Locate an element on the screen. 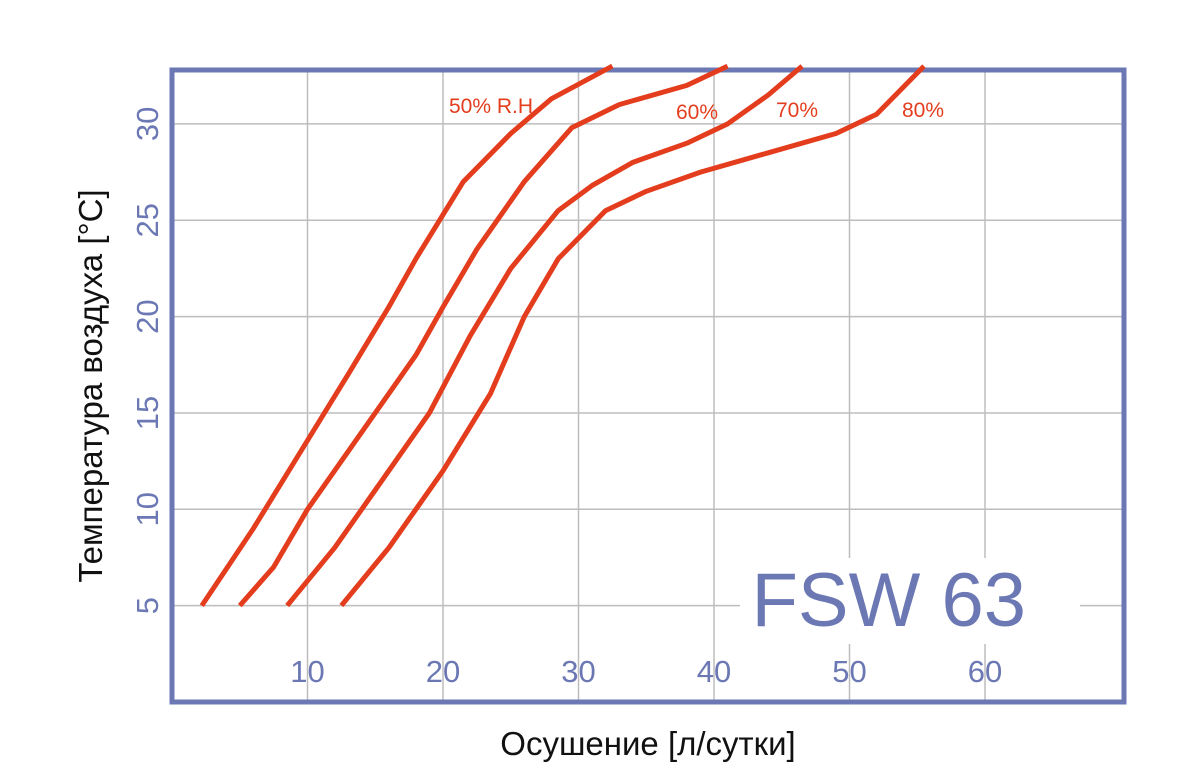 The width and height of the screenshot is (1202, 774). y-tick-label: 5 is located at coordinates (147, 605).